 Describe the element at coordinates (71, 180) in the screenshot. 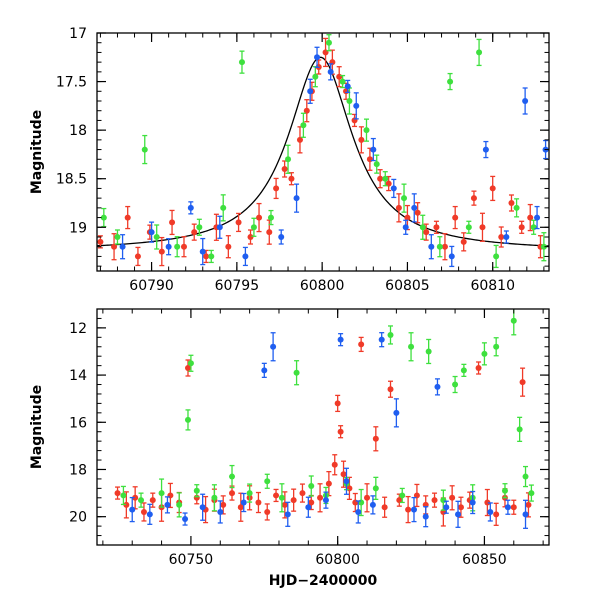

I see `y-tick-label: 18.5` at that location.